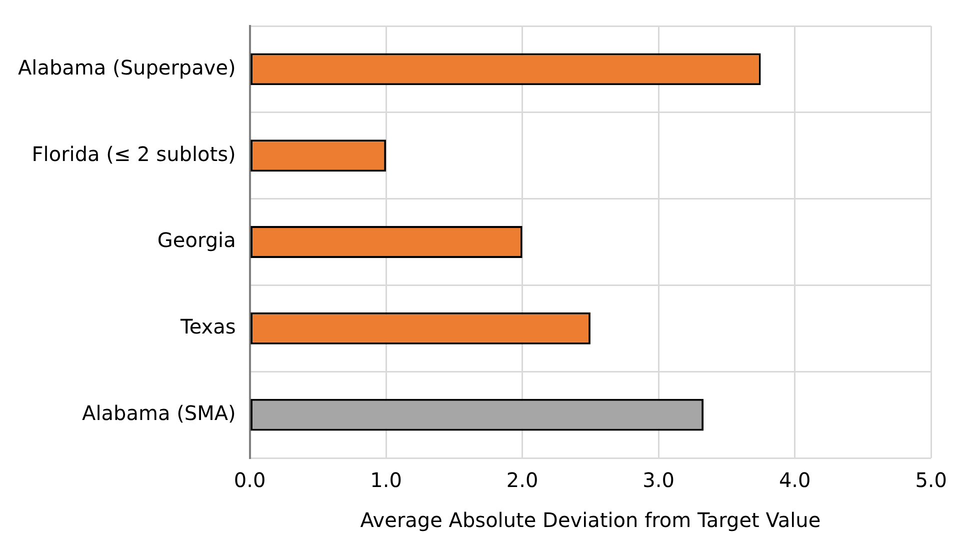 This screenshot has height=544, width=959. What do you see at coordinates (127, 67) in the screenshot?
I see `y-tick-label: Alabama (Superpave)` at bounding box center [127, 67].